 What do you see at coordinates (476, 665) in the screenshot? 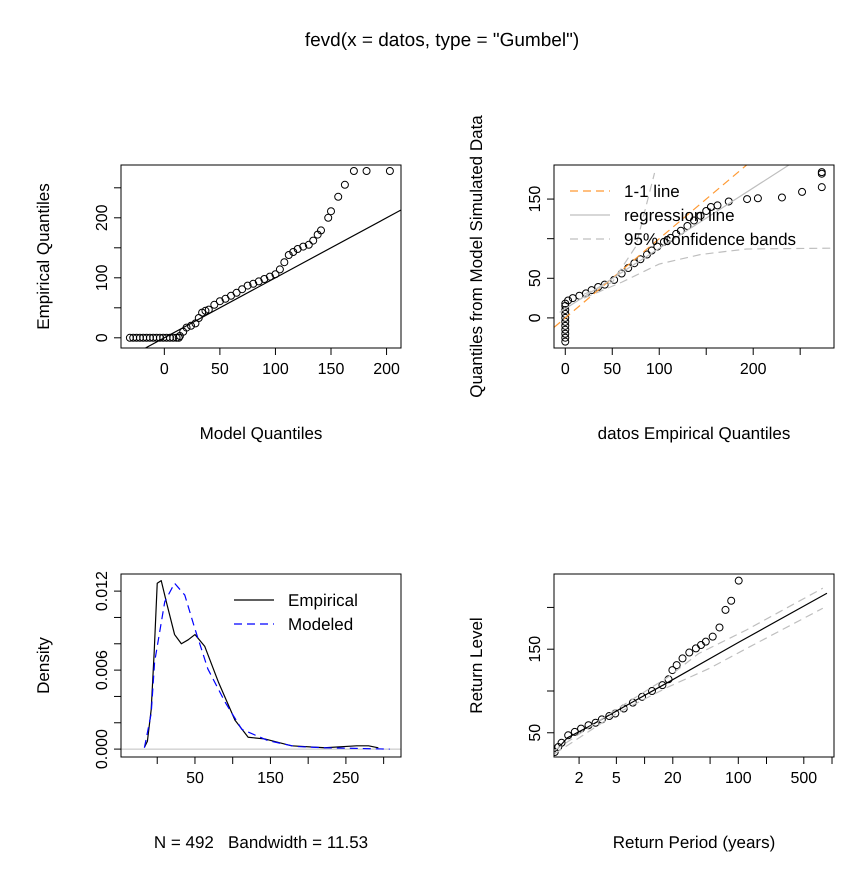
I see `y-axis-title: Return Level` at bounding box center [476, 665].